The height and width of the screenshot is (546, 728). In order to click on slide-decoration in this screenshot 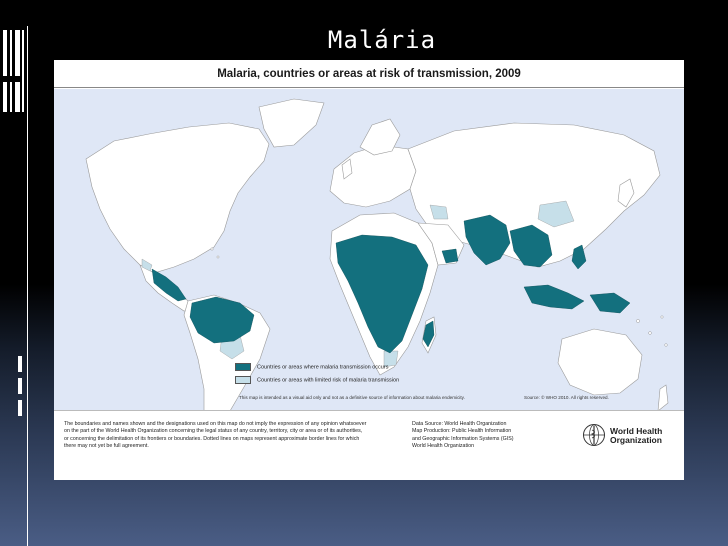, I will do `click(15, 273)`.